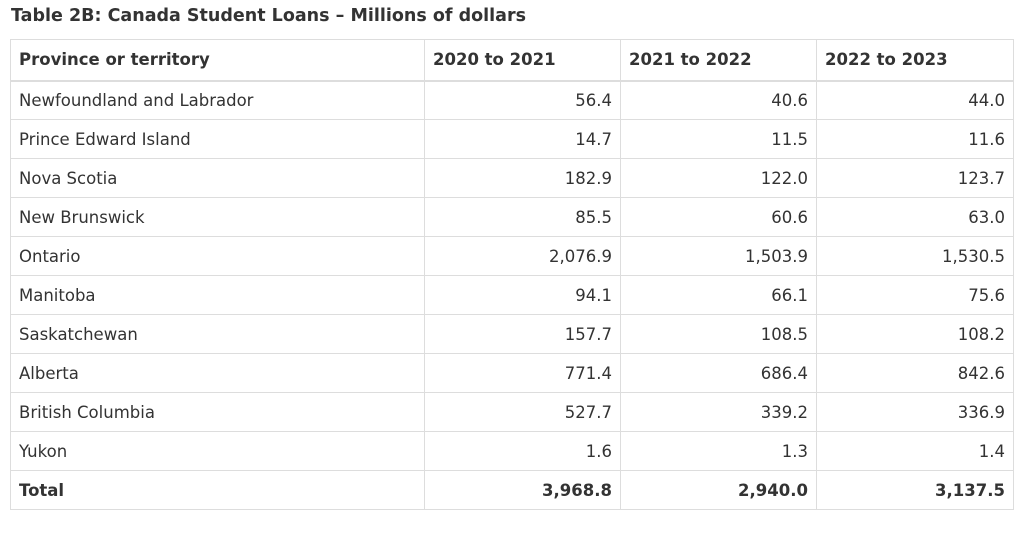 The height and width of the screenshot is (539, 1024). What do you see at coordinates (915, 490) in the screenshot?
I see `total-2022-2023: 3,137.5` at bounding box center [915, 490].